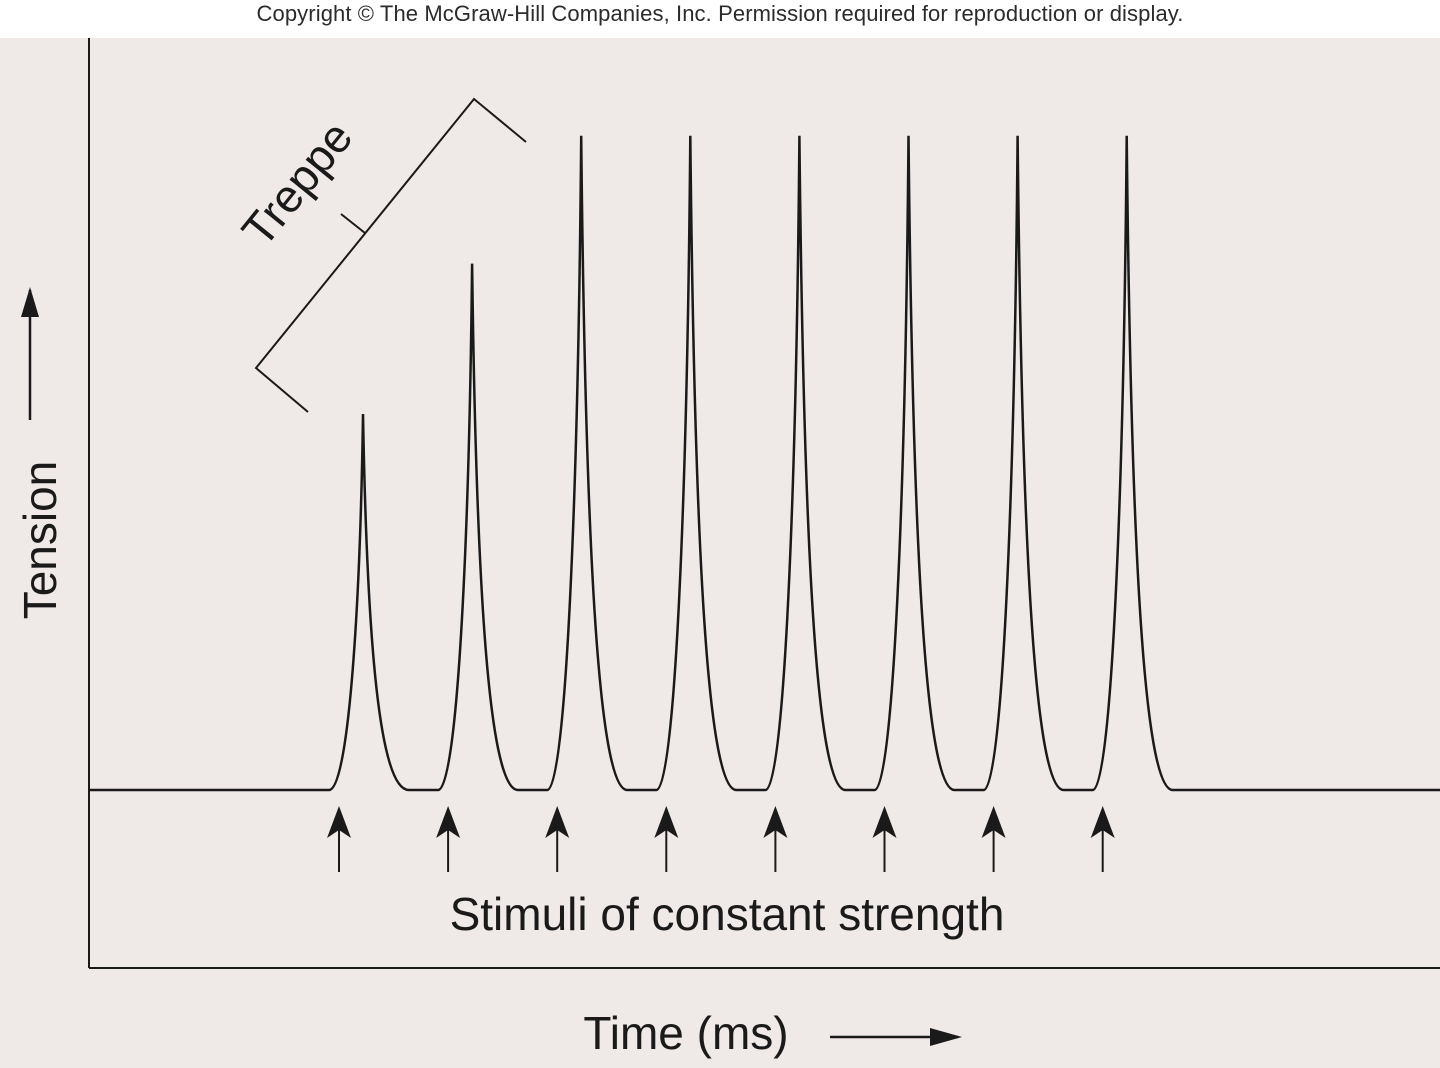 The height and width of the screenshot is (1068, 1440). I want to click on treppe-bracket, so click(390, 255).